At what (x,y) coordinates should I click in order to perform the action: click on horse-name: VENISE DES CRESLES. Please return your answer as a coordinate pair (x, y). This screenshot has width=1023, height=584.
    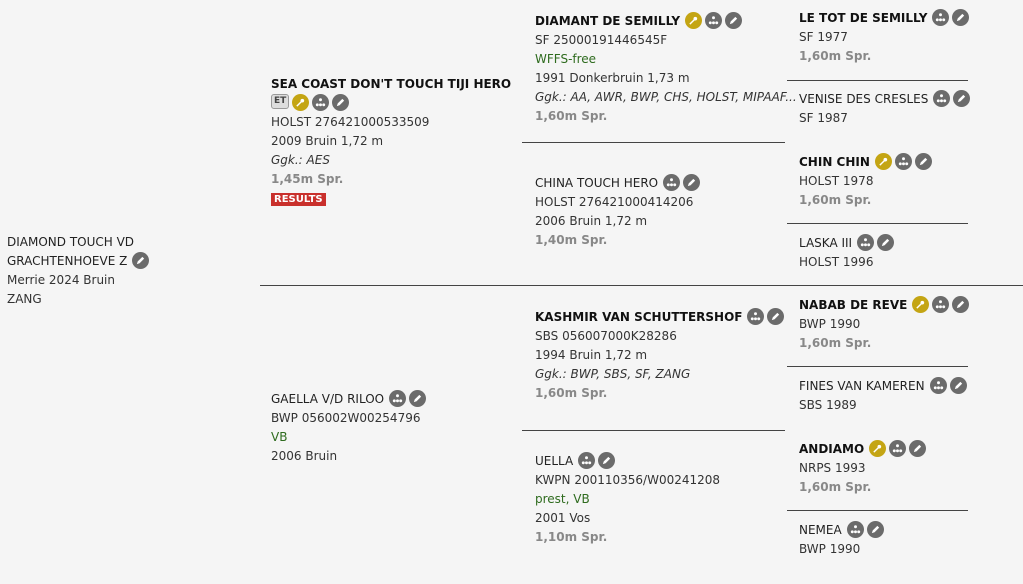
    Looking at the image, I should click on (864, 99).